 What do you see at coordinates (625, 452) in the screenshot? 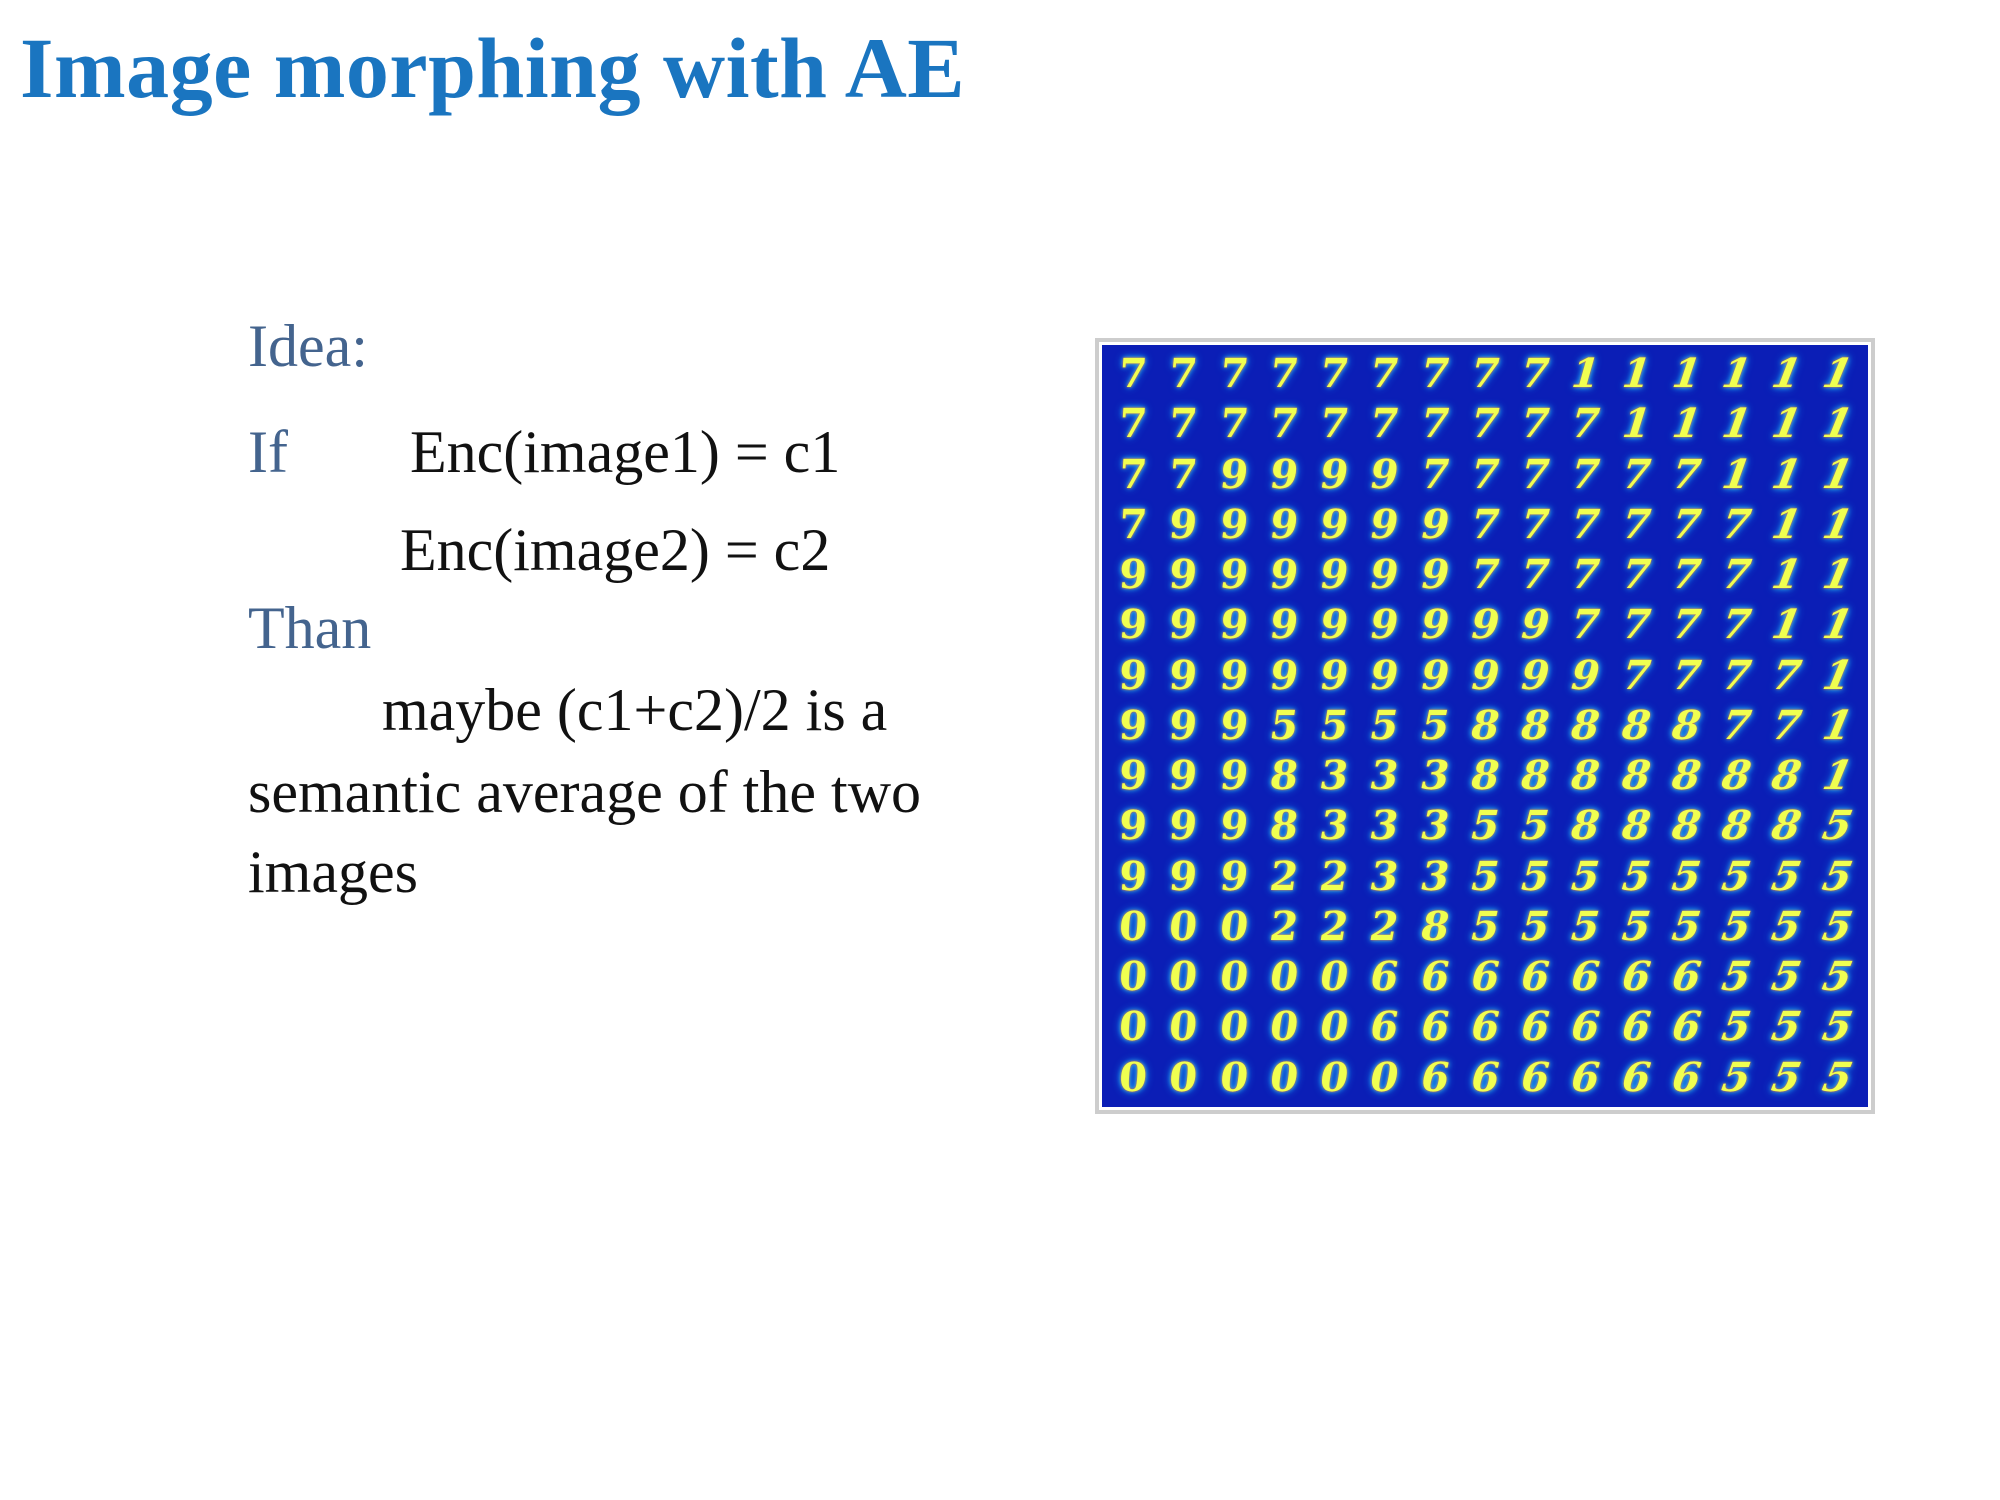
I see `enc-image1-line: Enc(image1) = c1` at bounding box center [625, 452].